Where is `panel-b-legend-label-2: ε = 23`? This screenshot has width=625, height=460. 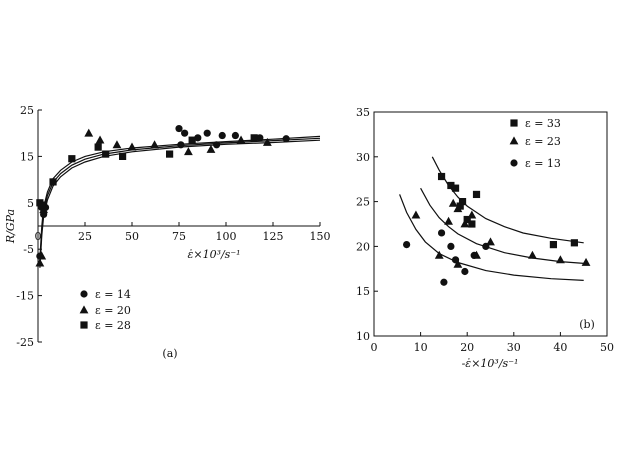
panel-b-legend-label-2: ε = 23 is located at coordinates (543, 141).